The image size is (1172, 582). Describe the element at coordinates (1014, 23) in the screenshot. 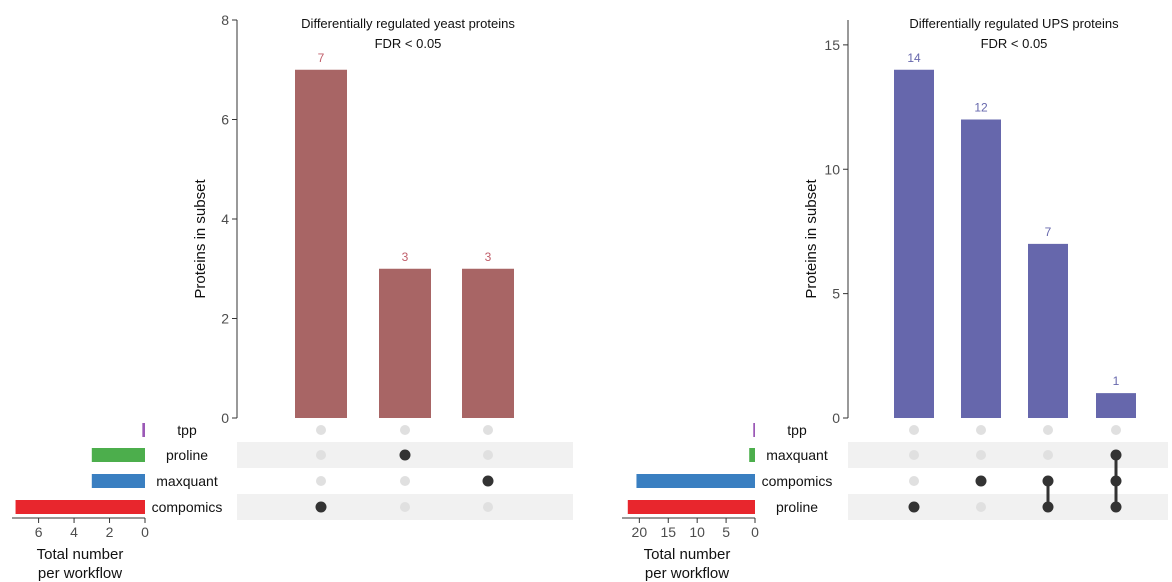

I see `chart-title: Differentially regulated UPS proteins` at that location.